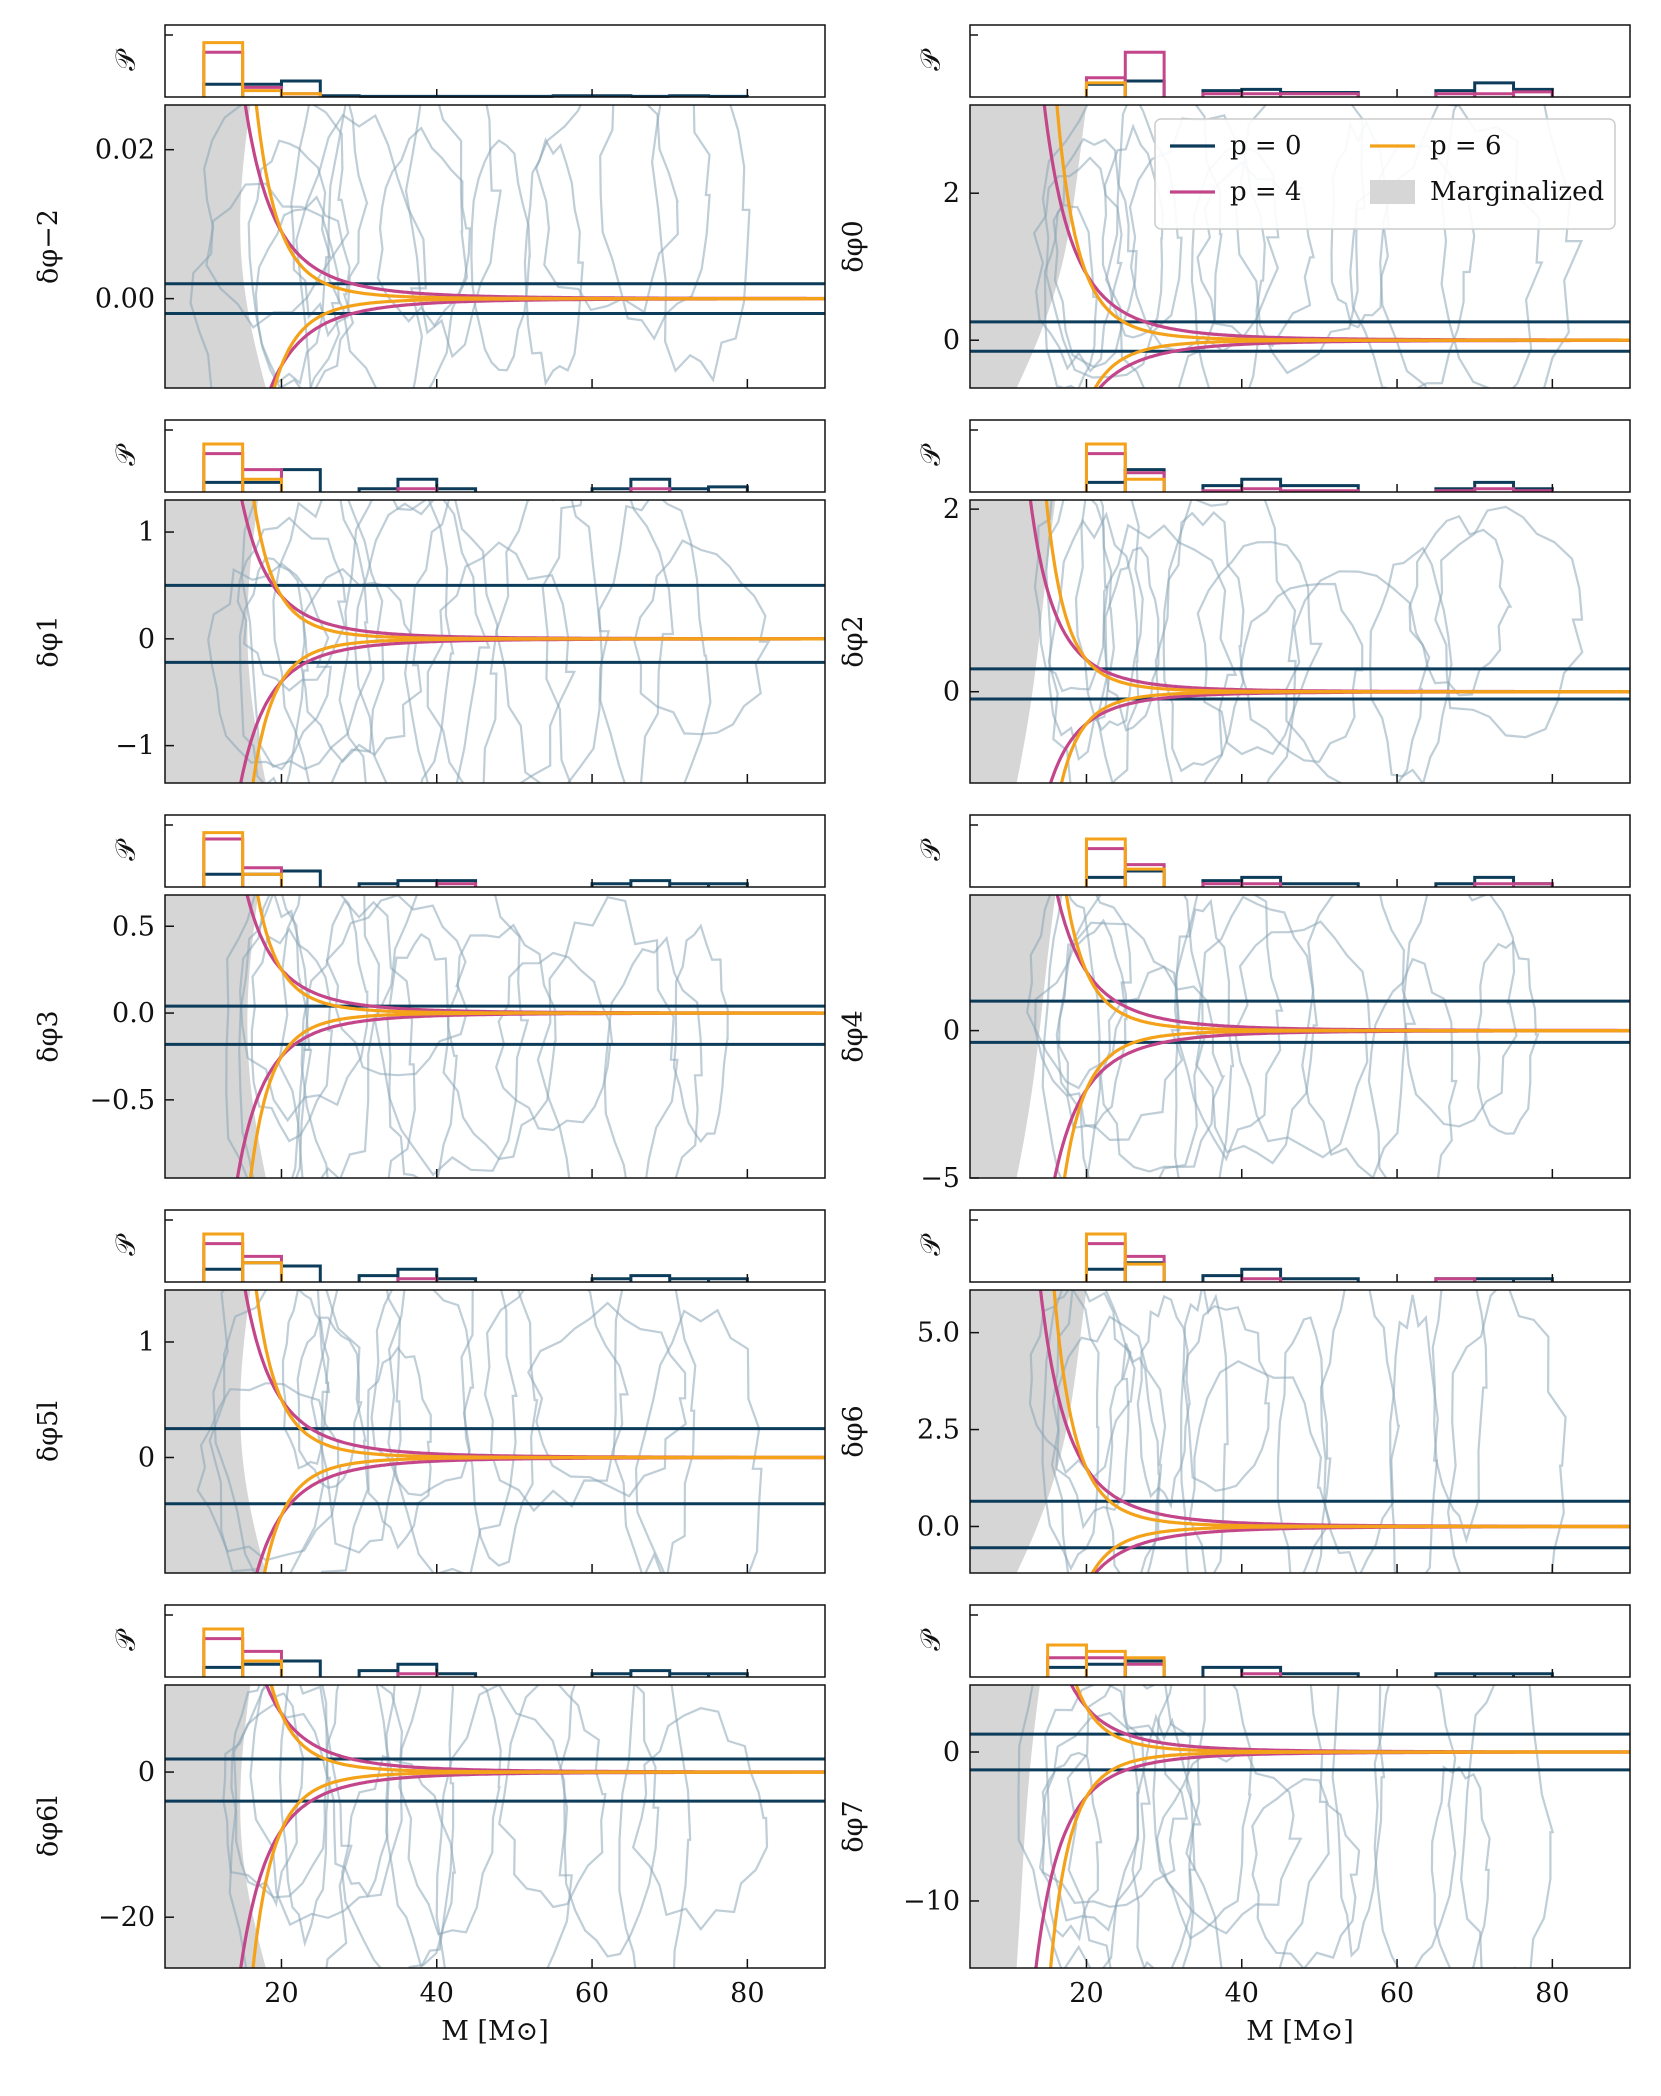  I want to click on legend-label: p = 6, so click(1466, 146).